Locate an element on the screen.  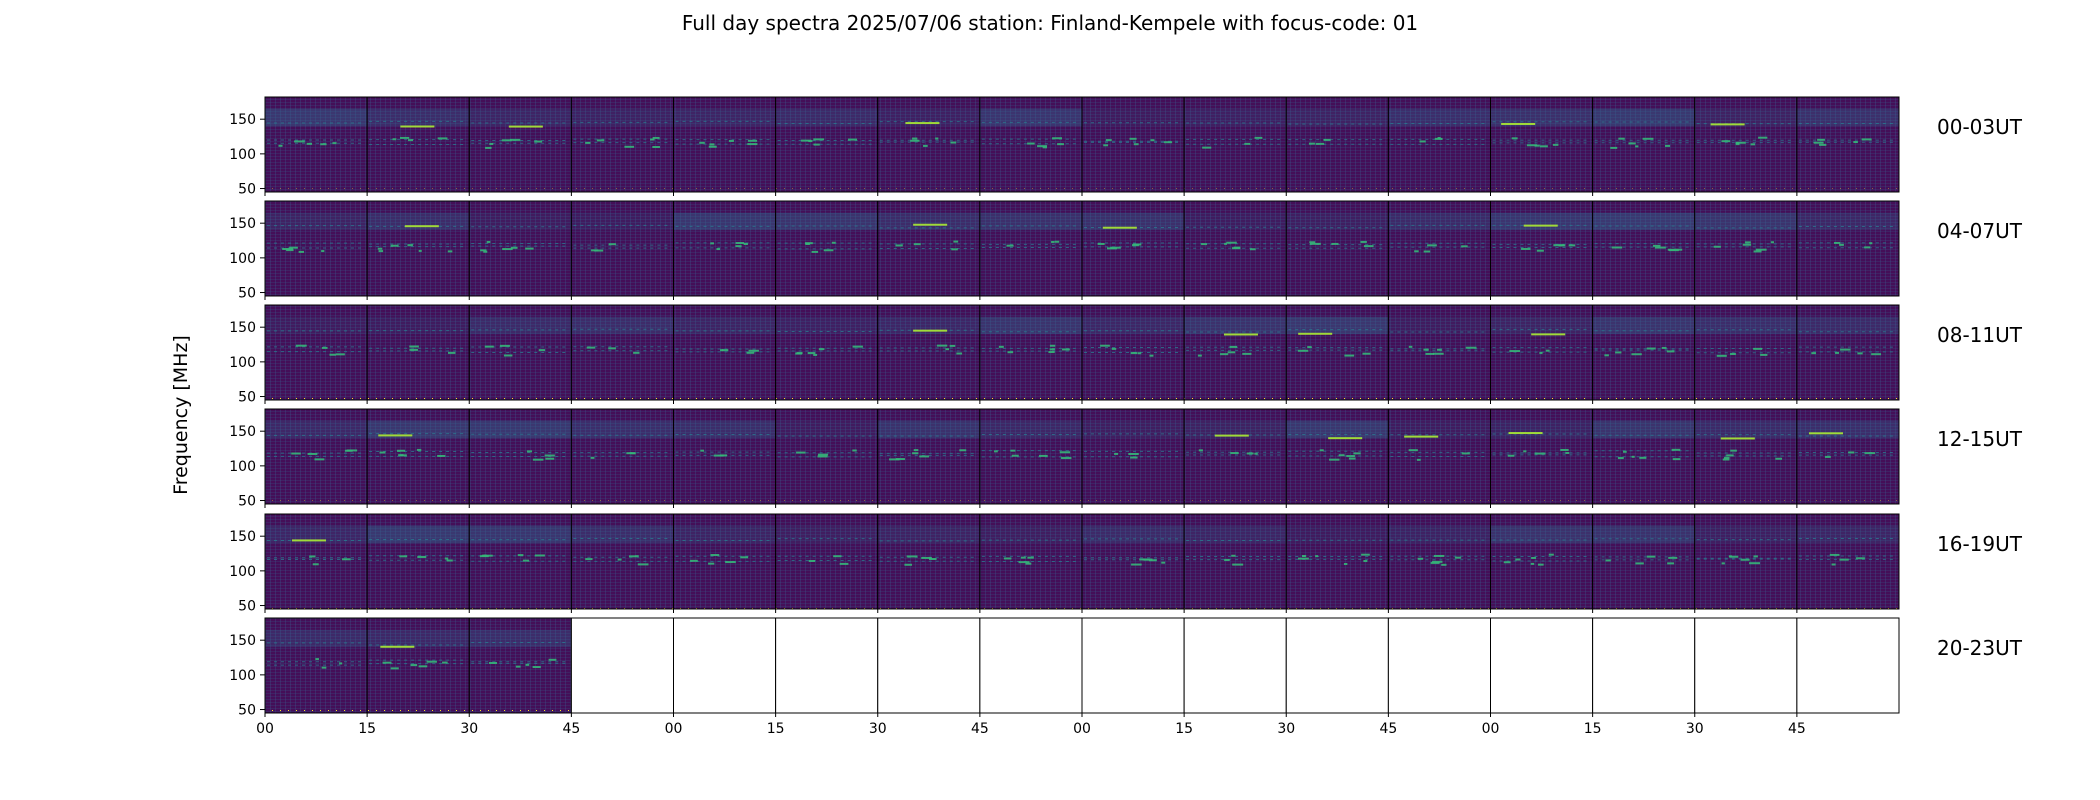
x-tick-label: 15 is located at coordinates (1593, 729).